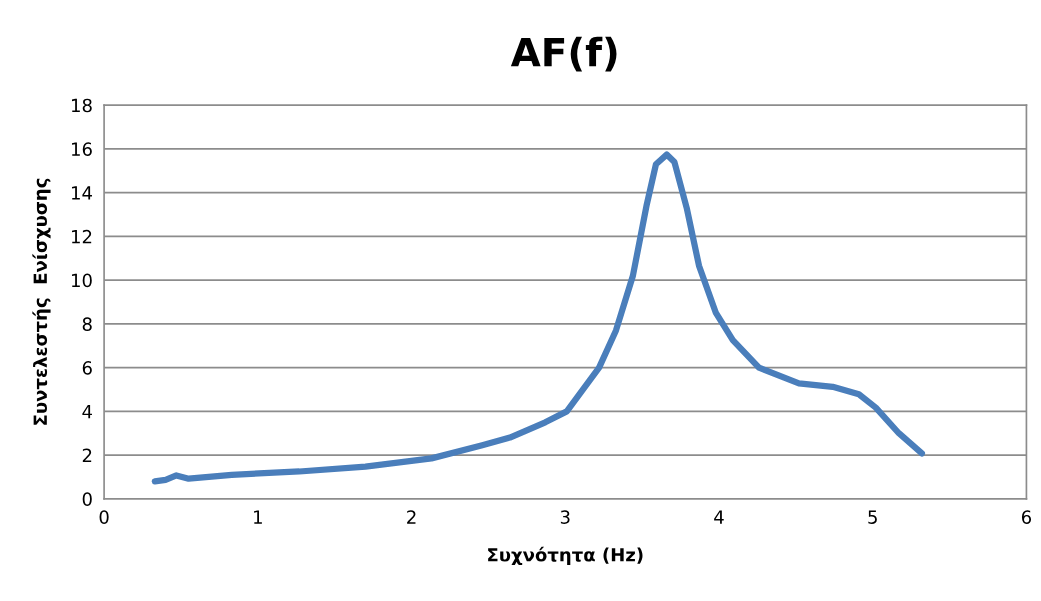 The image size is (1041, 601). I want to click on x-tick-label: 4, so click(719, 517).